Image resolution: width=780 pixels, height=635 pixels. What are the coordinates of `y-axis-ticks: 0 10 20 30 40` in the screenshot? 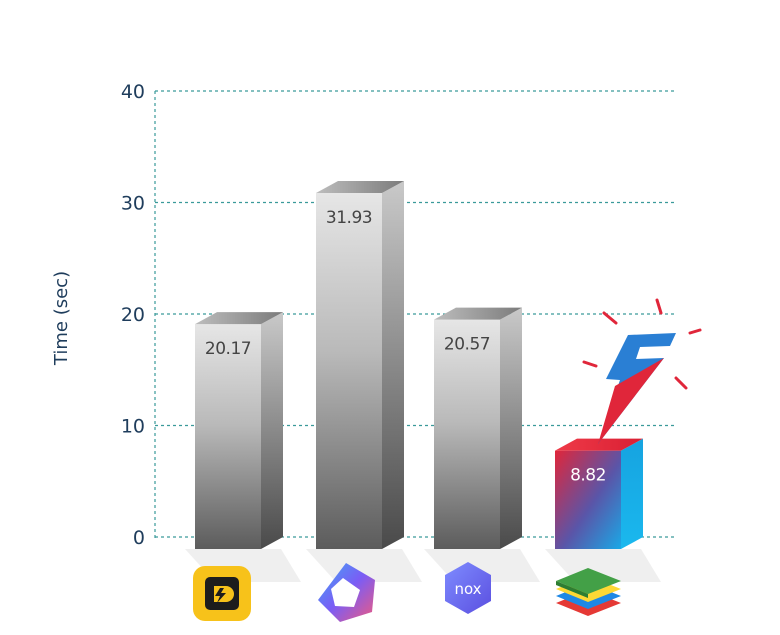 It's located at (133, 315).